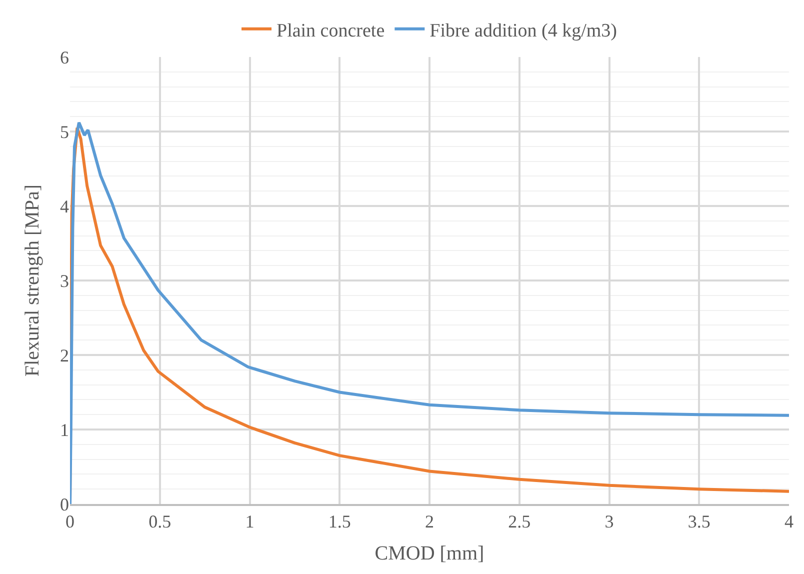 Image resolution: width=804 pixels, height=574 pixels. What do you see at coordinates (160, 522) in the screenshot?
I see `x-tick-label: 0.5` at bounding box center [160, 522].